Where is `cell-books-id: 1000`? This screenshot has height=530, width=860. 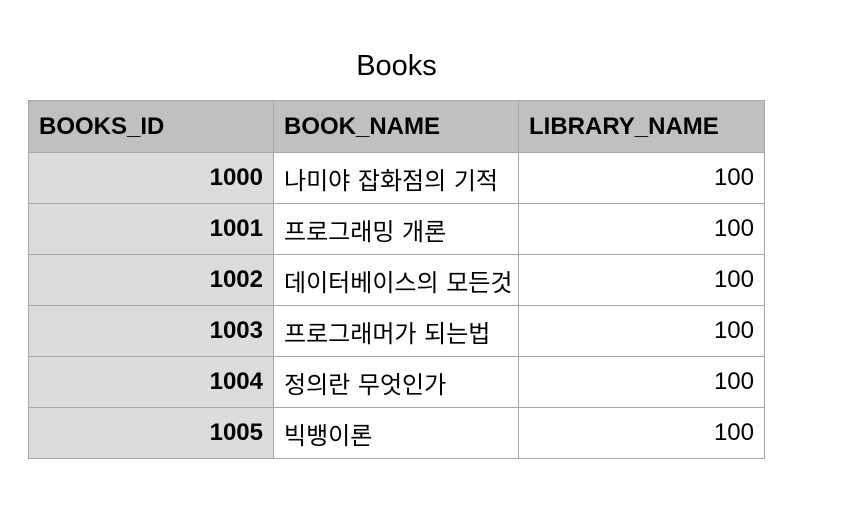 cell-books-id: 1000 is located at coordinates (151, 178).